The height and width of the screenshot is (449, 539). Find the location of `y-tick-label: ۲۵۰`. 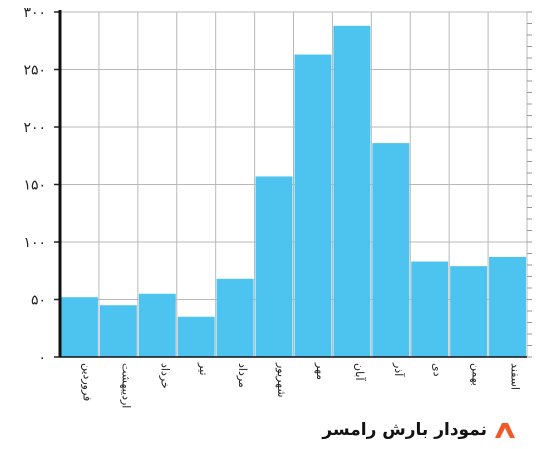

y-tick-label: ۲۵۰ is located at coordinates (34, 71).